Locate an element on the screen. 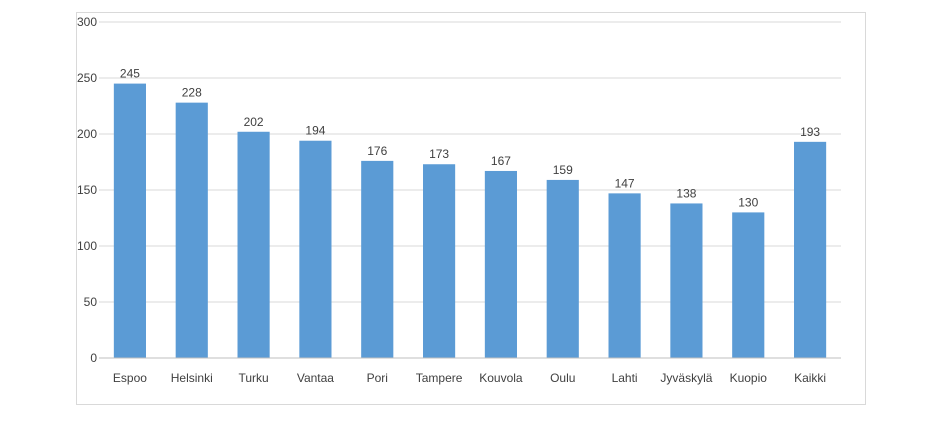  bar-kaikki is located at coordinates (810, 249).